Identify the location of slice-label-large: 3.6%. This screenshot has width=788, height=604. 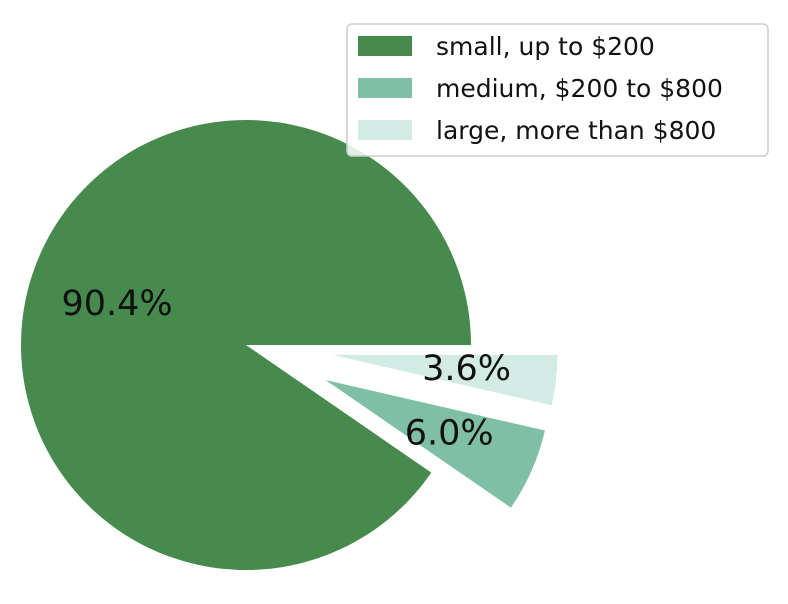
(466, 369).